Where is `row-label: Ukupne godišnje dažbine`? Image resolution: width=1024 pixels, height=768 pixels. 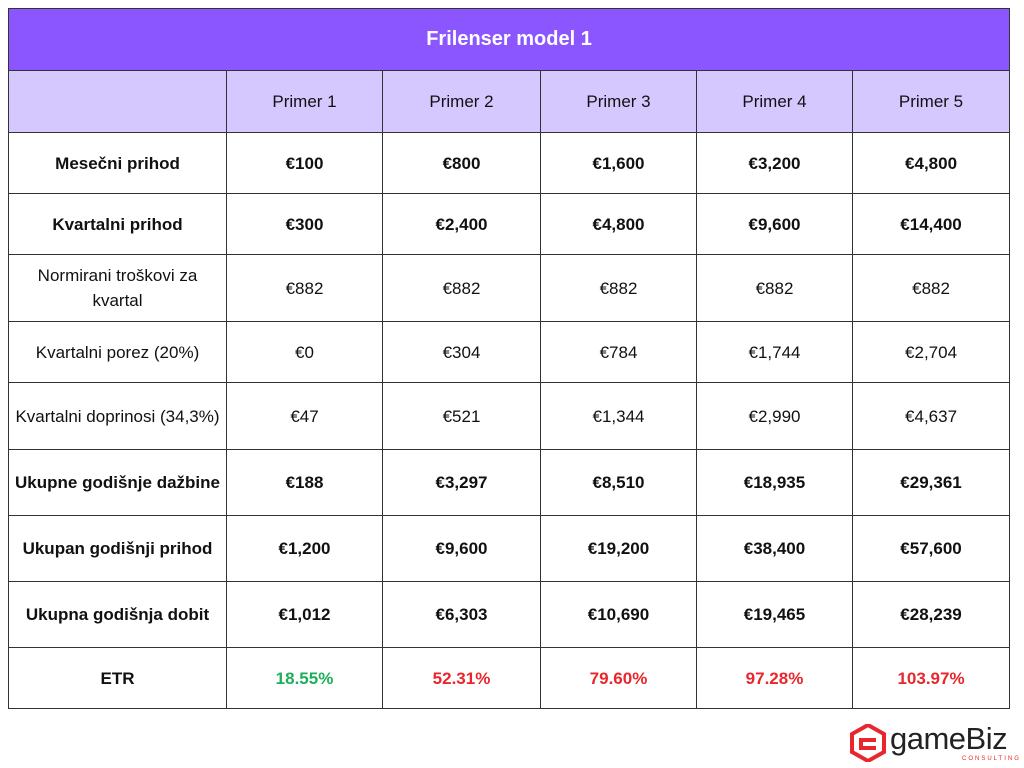
row-label: Ukupne godišnje dažbine is located at coordinates (117, 482).